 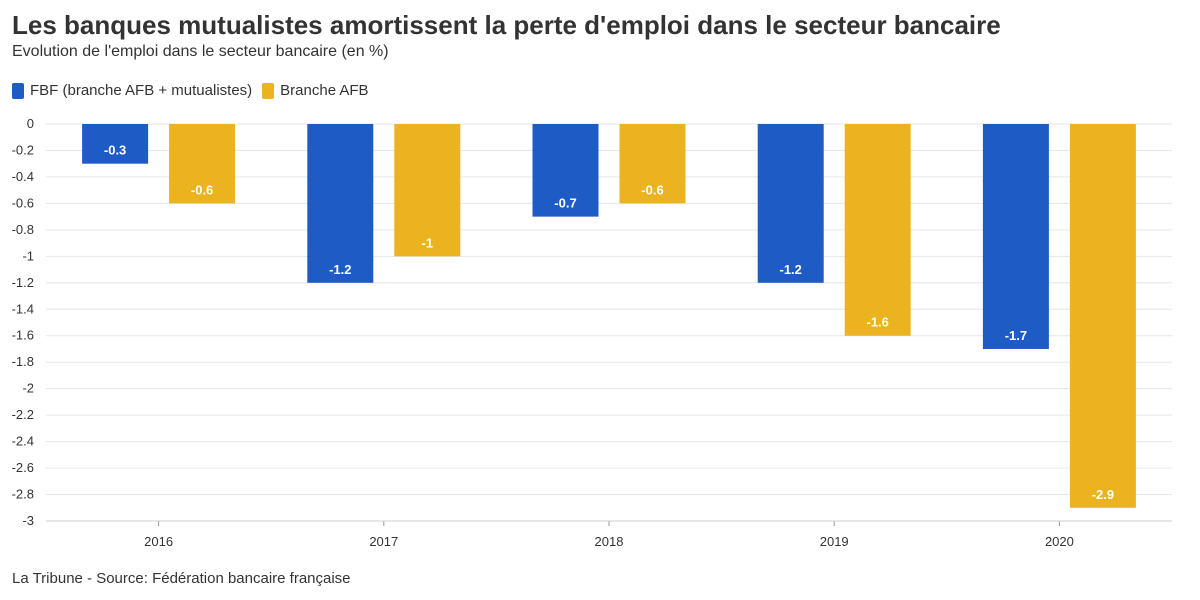 What do you see at coordinates (28, 255) in the screenshot?
I see `y-tick-label: -1` at bounding box center [28, 255].